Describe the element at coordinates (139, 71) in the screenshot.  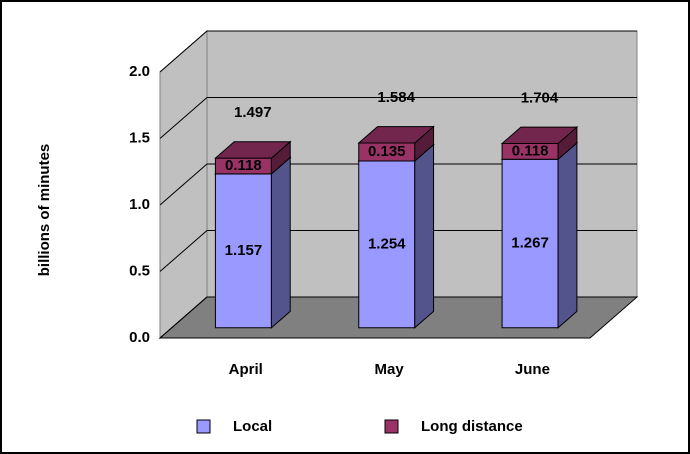
I see `y-tick-label: 2.0` at that location.